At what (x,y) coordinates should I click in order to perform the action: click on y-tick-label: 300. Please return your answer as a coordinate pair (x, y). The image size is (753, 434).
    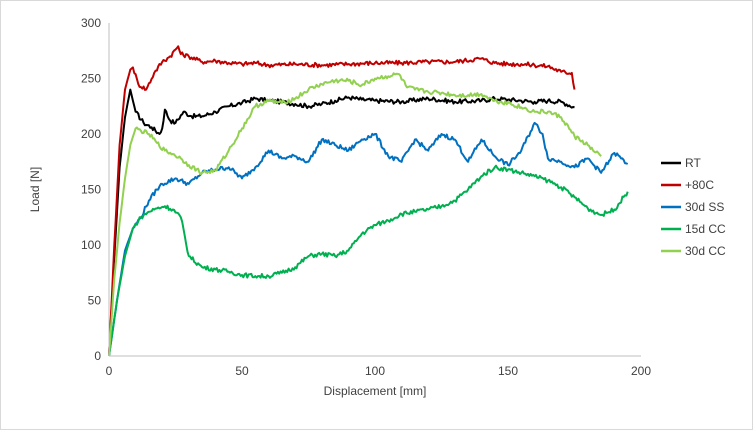
    Looking at the image, I should click on (91, 23).